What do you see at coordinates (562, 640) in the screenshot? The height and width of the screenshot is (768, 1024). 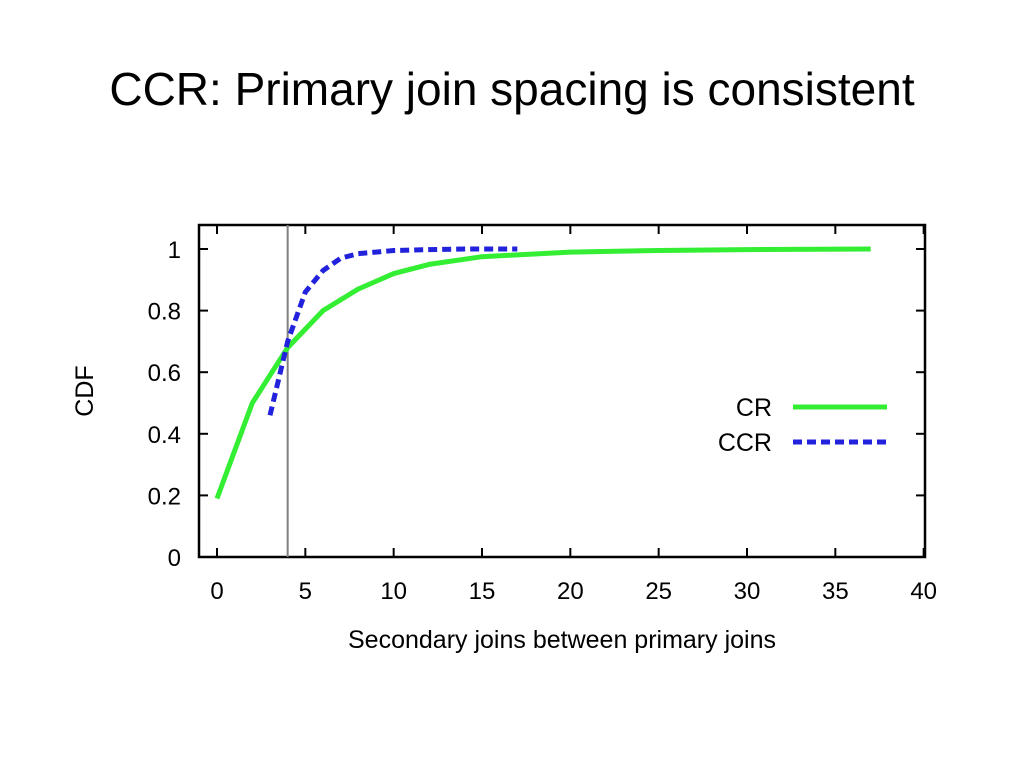 I see `x-axis-label: Secondary joins between primary joins` at bounding box center [562, 640].